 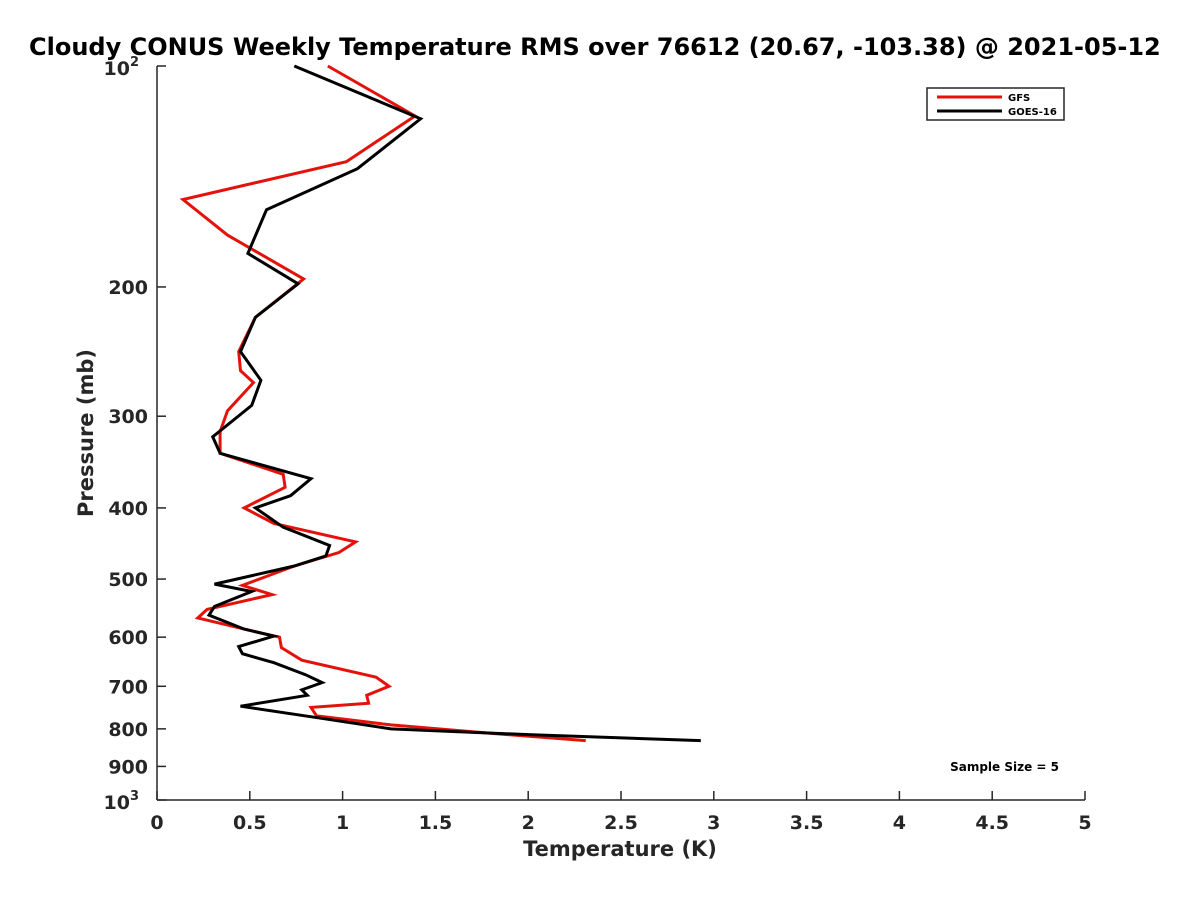 I want to click on x-tick-label: 3.5, so click(x=807, y=823).